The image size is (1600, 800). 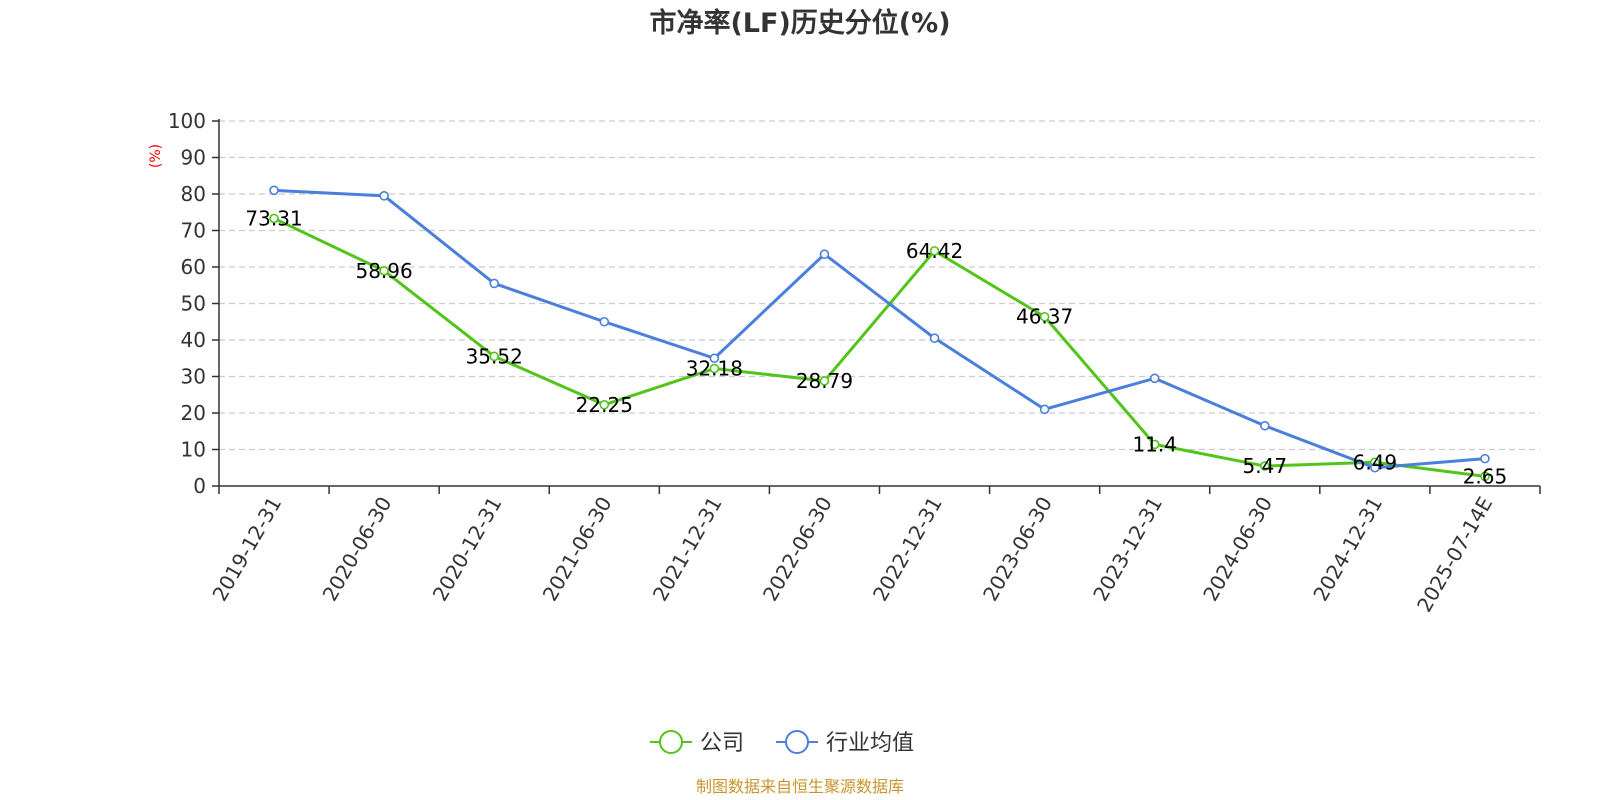 I want to click on legend-item-0: 公司, so click(x=697, y=743).